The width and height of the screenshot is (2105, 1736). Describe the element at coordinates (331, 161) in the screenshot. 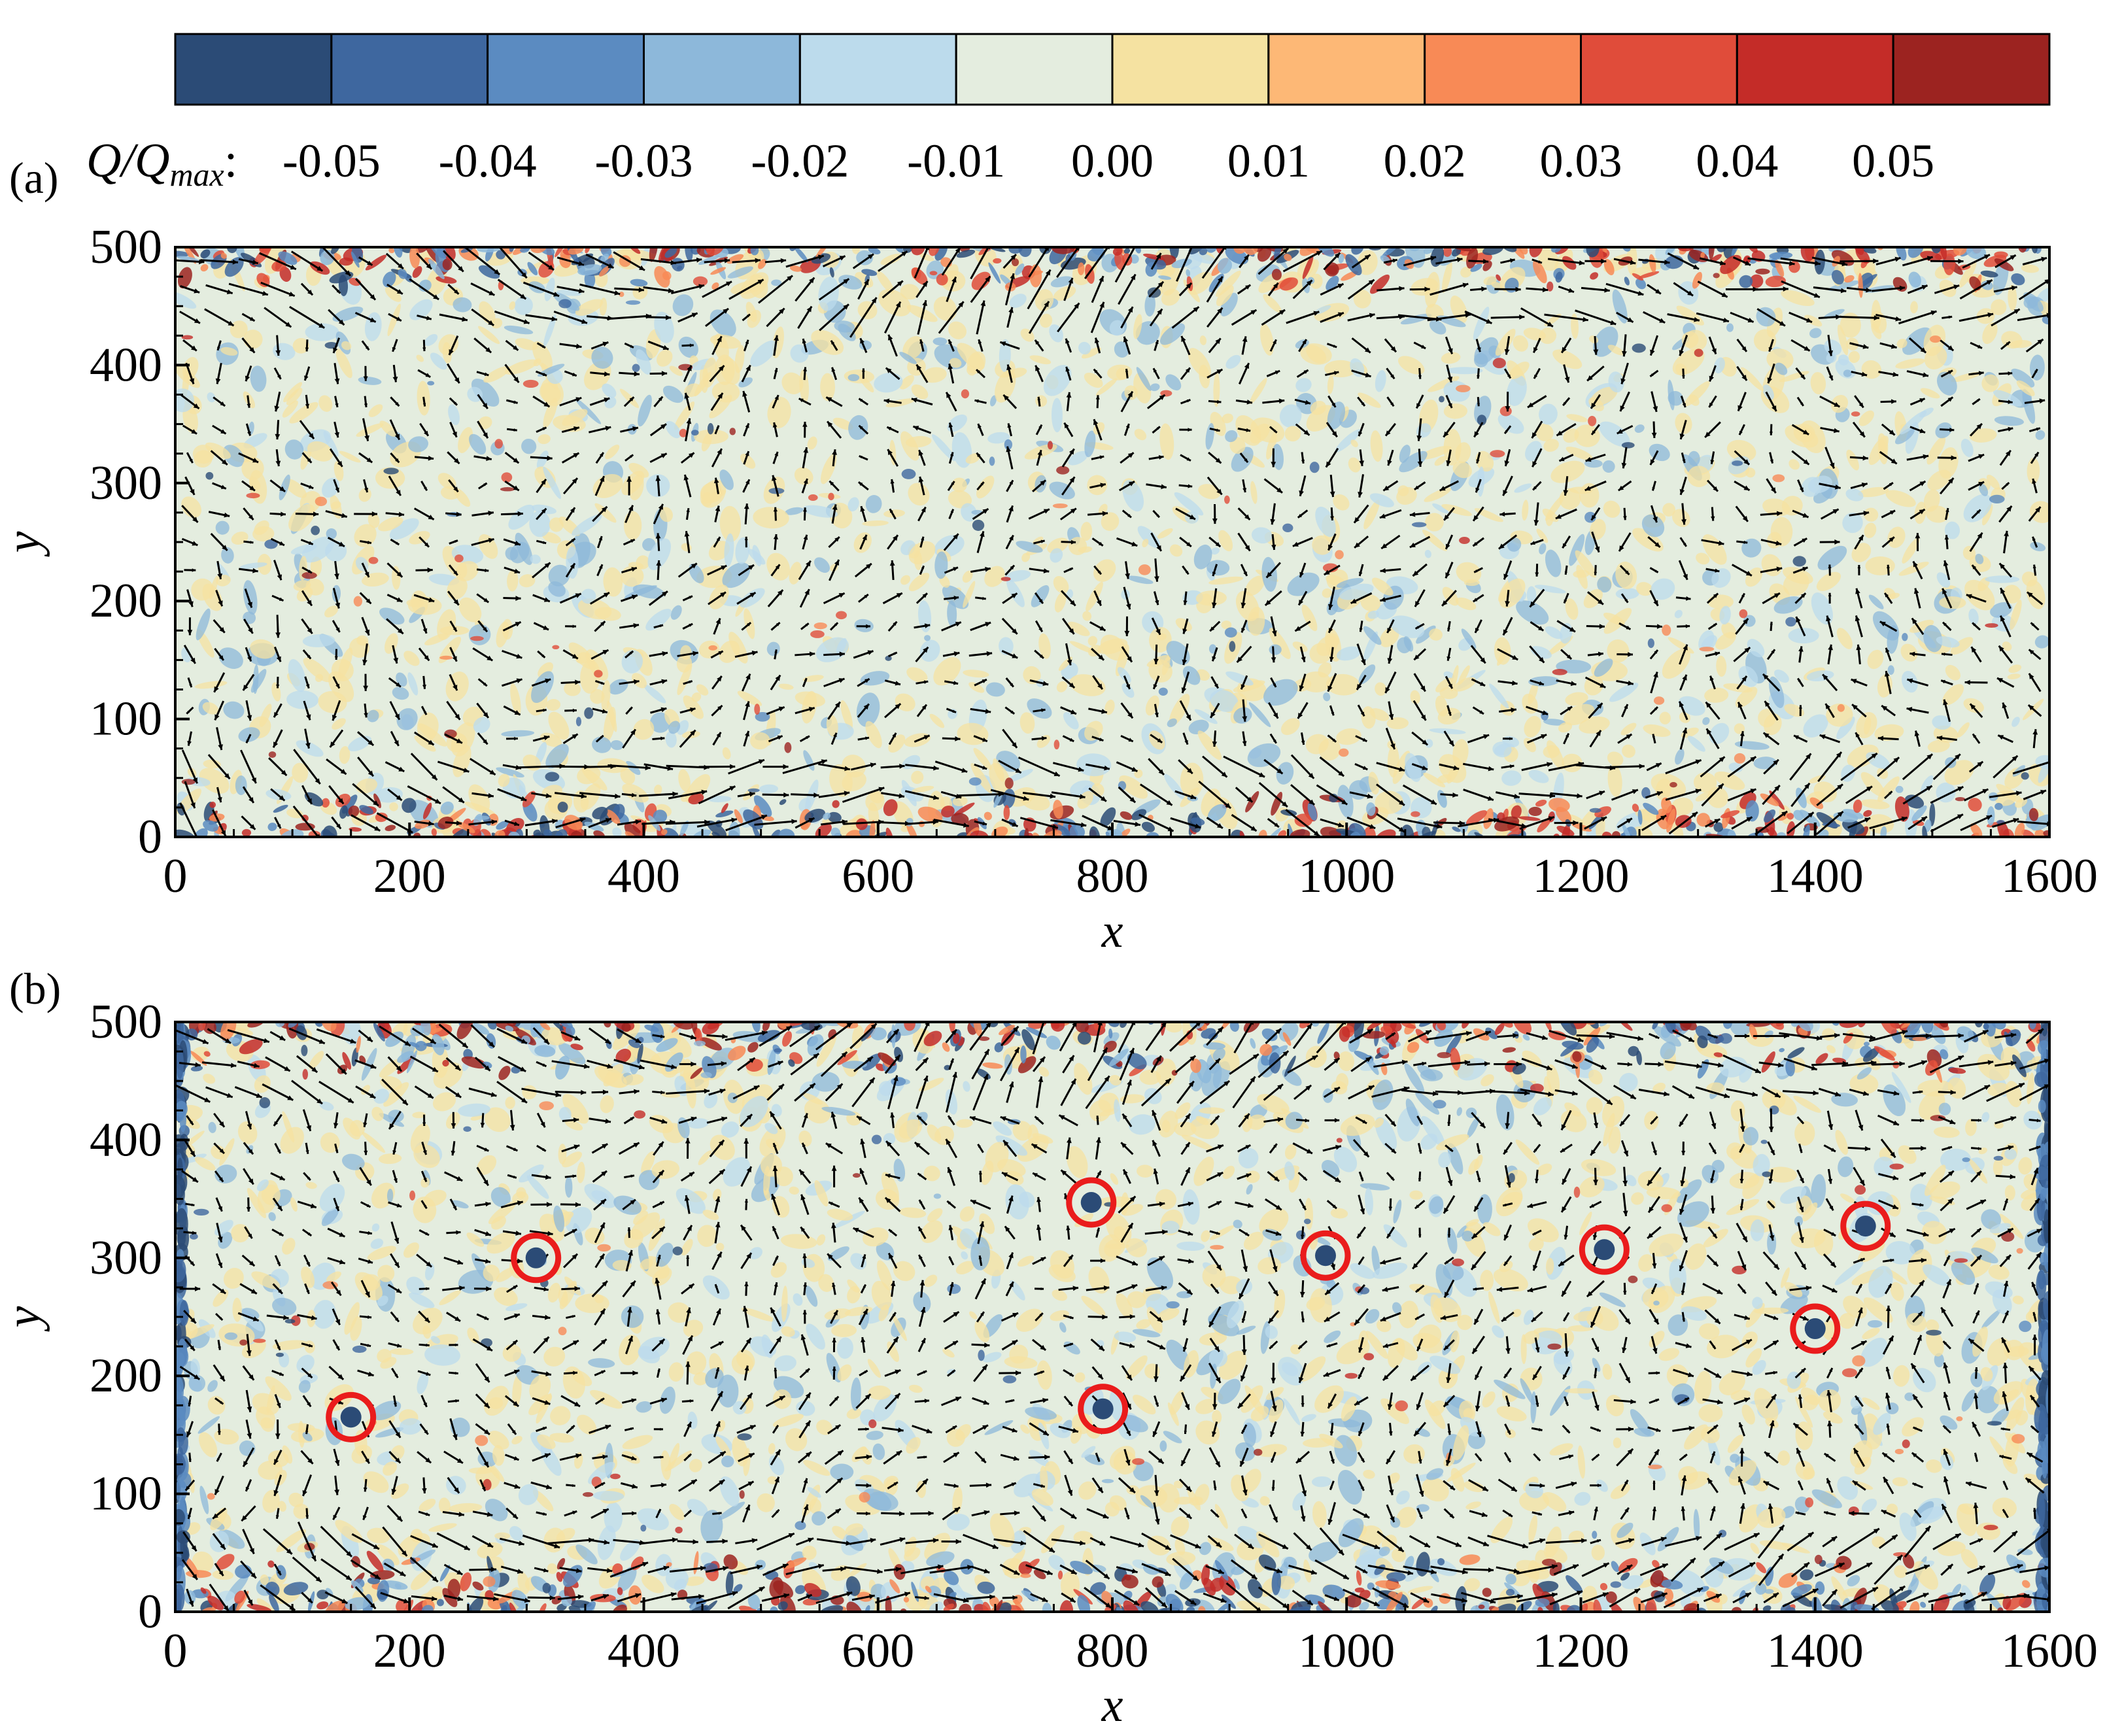

I see `colorbar-tick-label: -0.05` at that location.